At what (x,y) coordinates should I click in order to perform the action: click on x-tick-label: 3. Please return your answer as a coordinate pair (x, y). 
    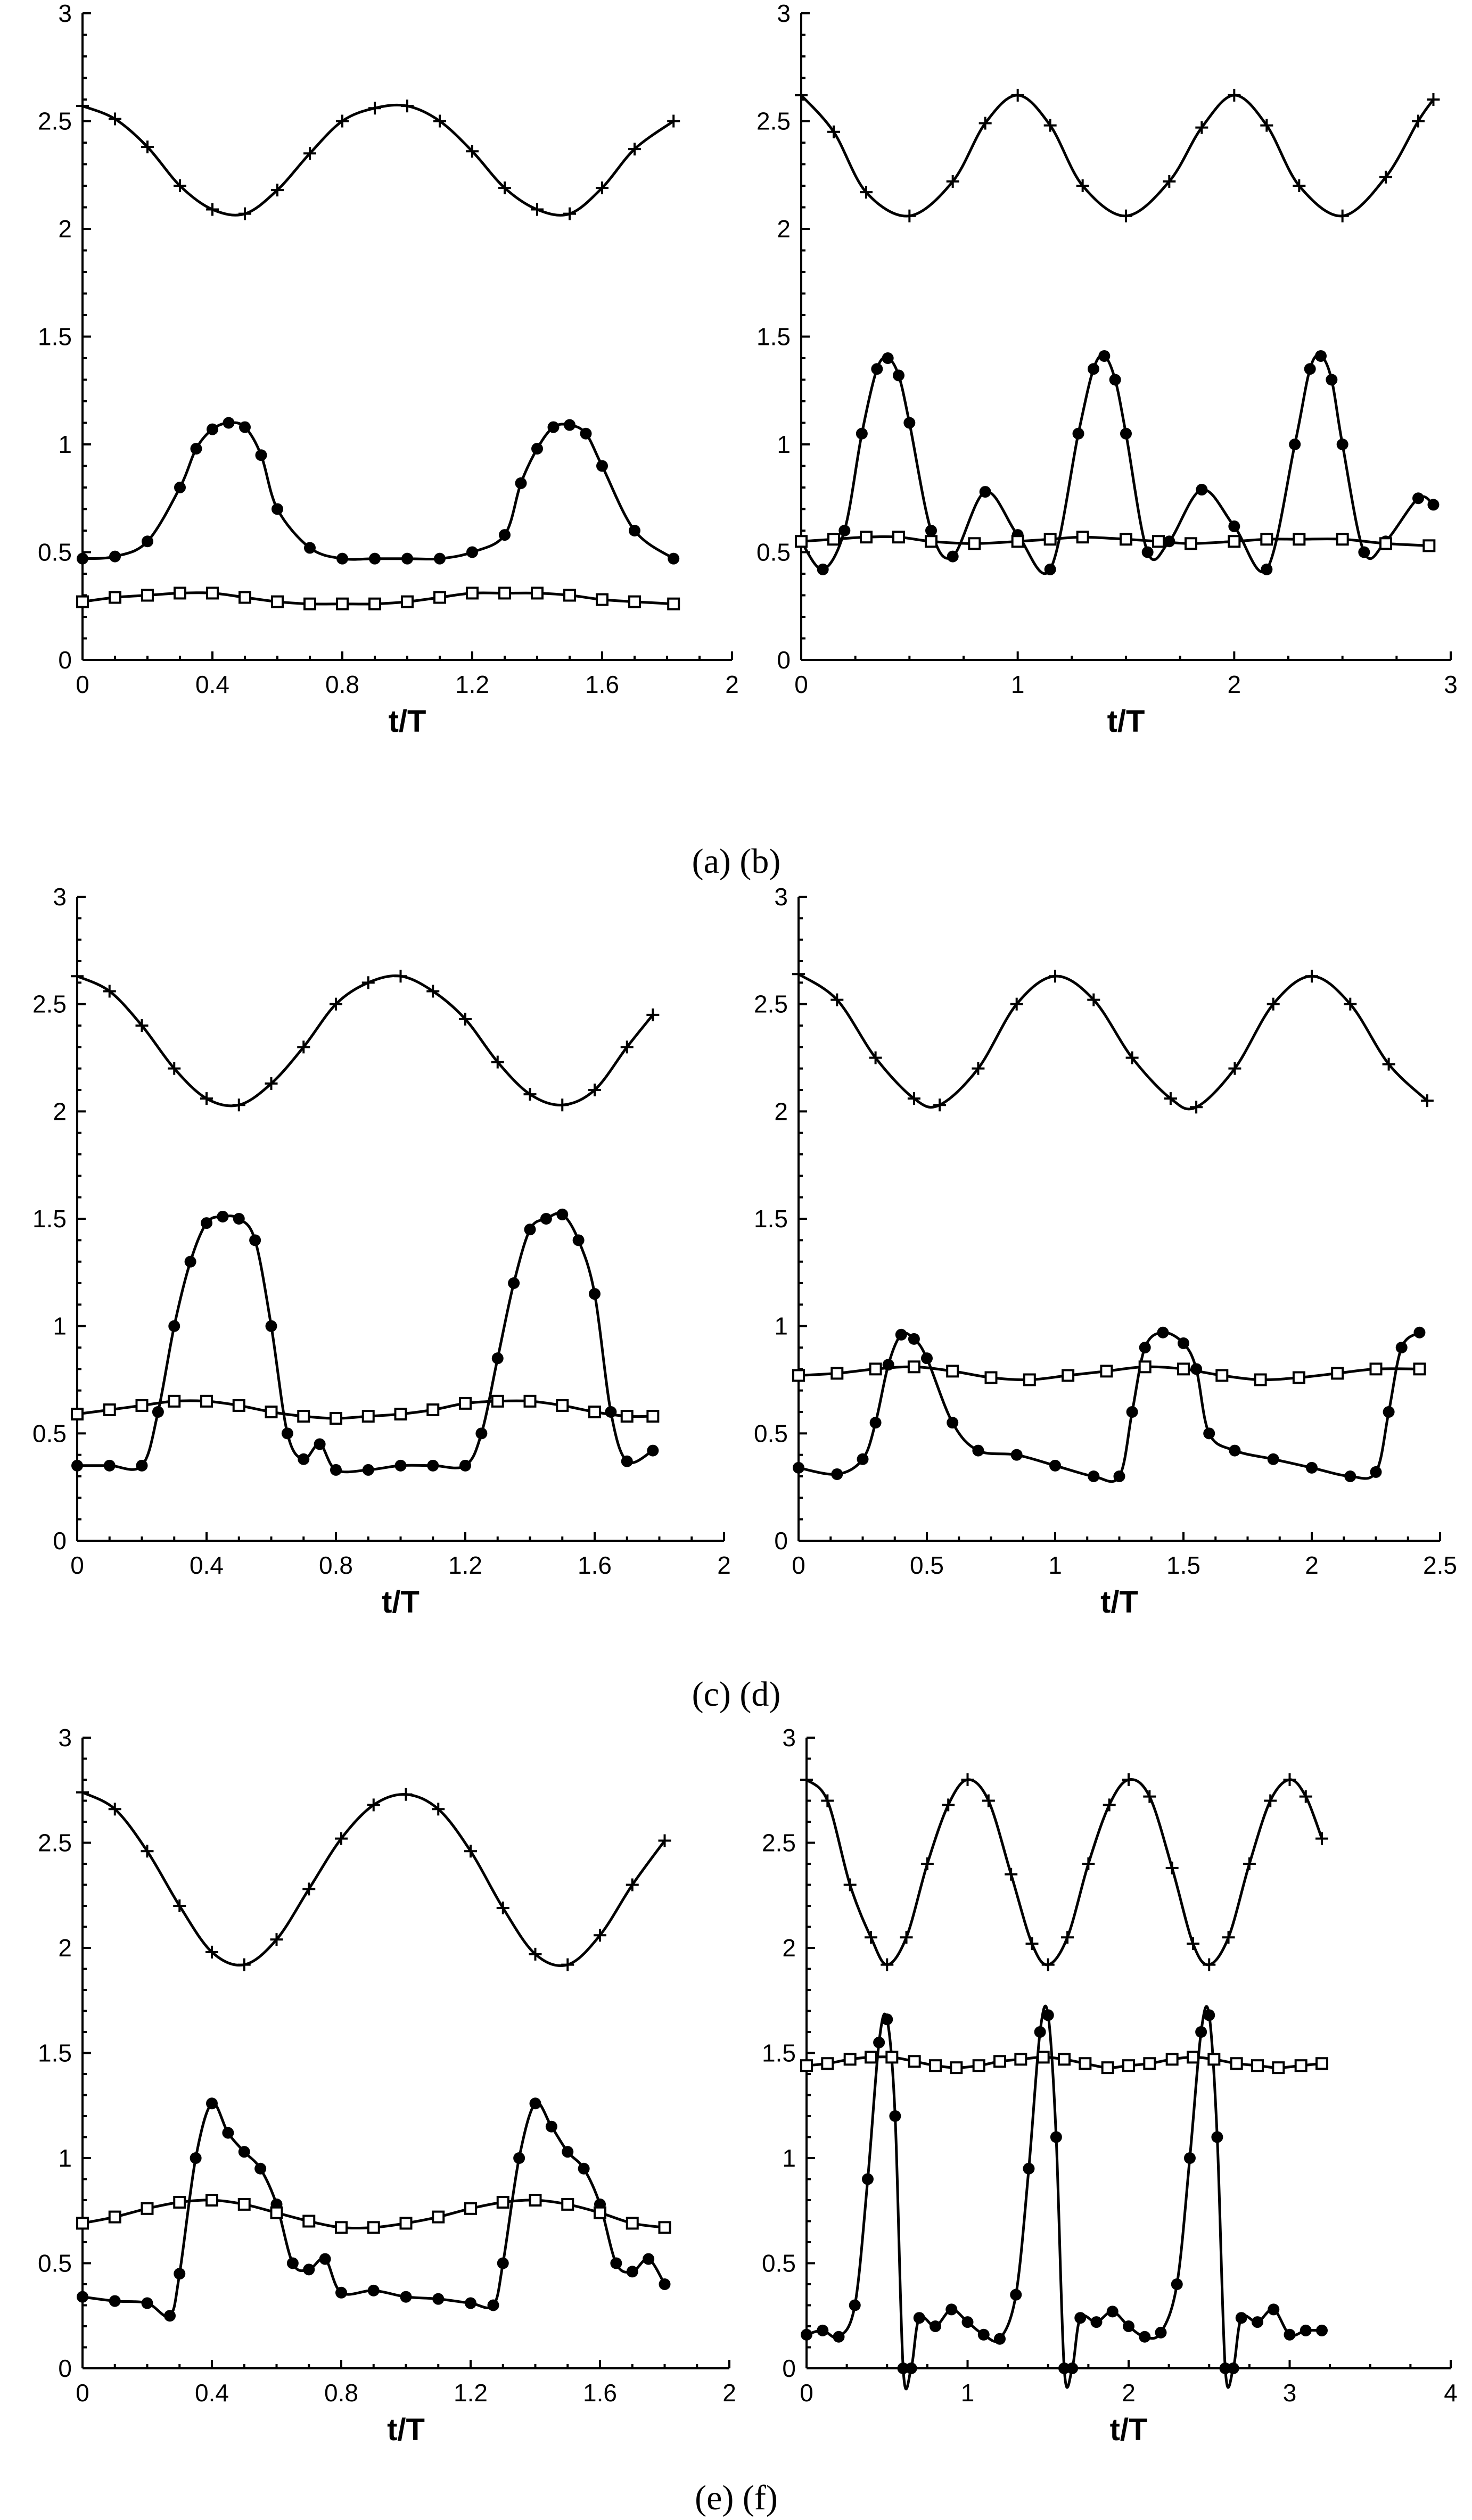
    Looking at the image, I should click on (1290, 2393).